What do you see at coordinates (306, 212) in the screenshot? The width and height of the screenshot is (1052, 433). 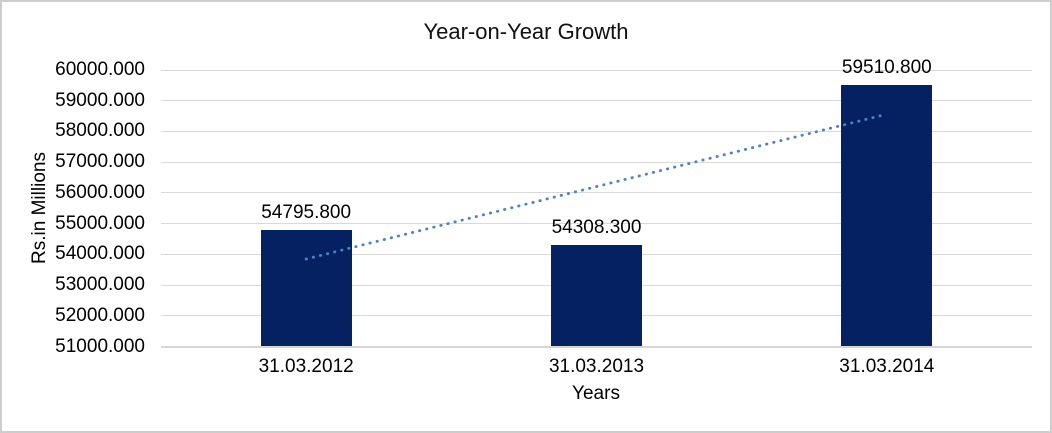 I see `bar-value-label: 54795.800` at bounding box center [306, 212].